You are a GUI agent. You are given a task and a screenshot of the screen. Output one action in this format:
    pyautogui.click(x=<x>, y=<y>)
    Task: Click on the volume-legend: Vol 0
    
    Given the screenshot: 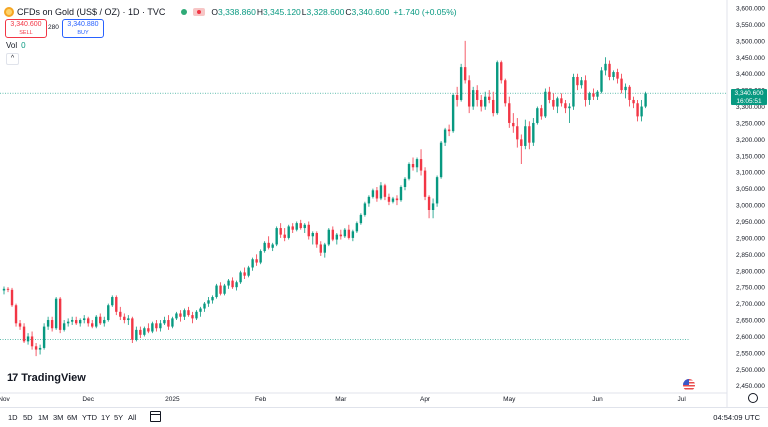 What is the action you would take?
    pyautogui.click(x=16, y=45)
    